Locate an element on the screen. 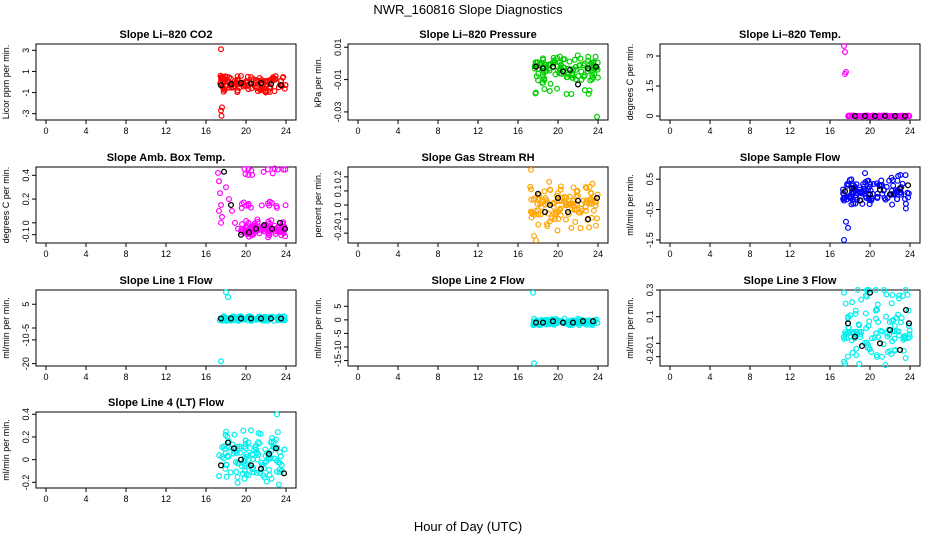 This screenshot has width=936, height=540. x-tick-label: 0 is located at coordinates (45, 499).